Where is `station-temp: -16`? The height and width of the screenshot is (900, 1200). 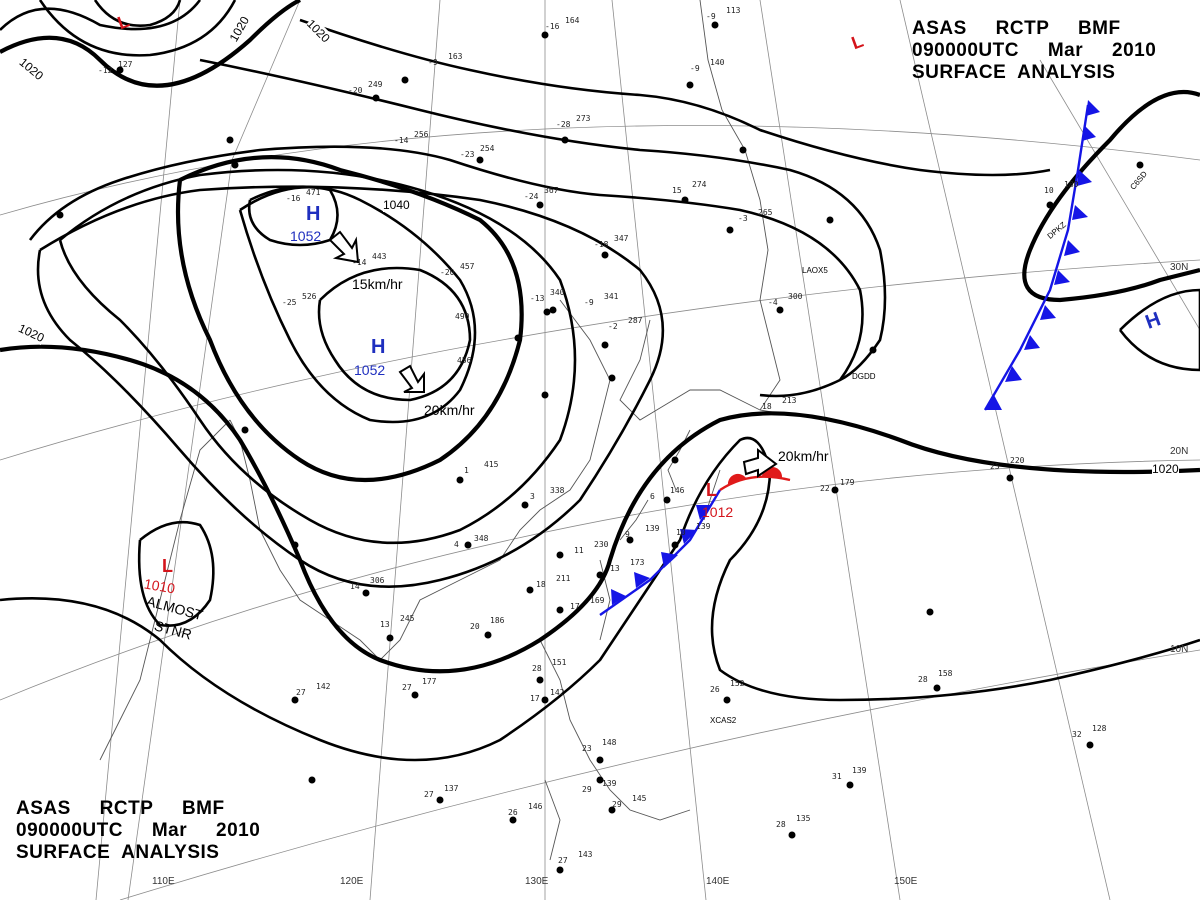 station-temp: -16 is located at coordinates (293, 198).